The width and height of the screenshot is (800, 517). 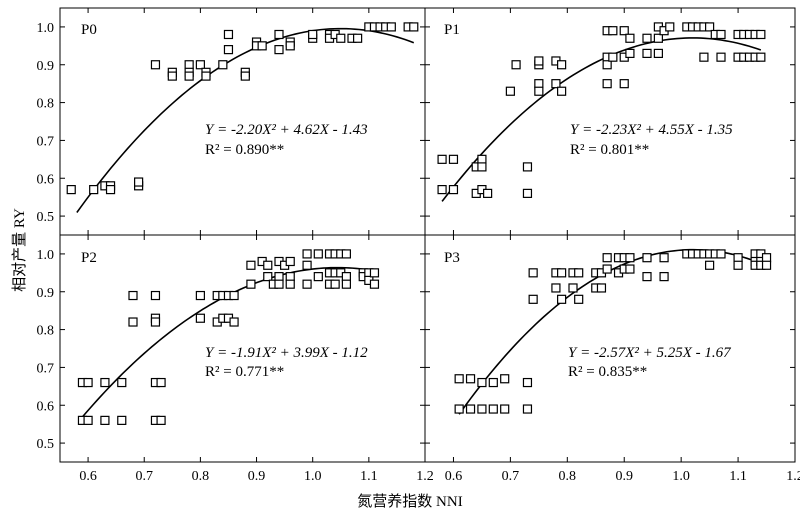 What do you see at coordinates (409, 501) in the screenshot?
I see `x-axis-label: 氮营养指数 NNI` at bounding box center [409, 501].